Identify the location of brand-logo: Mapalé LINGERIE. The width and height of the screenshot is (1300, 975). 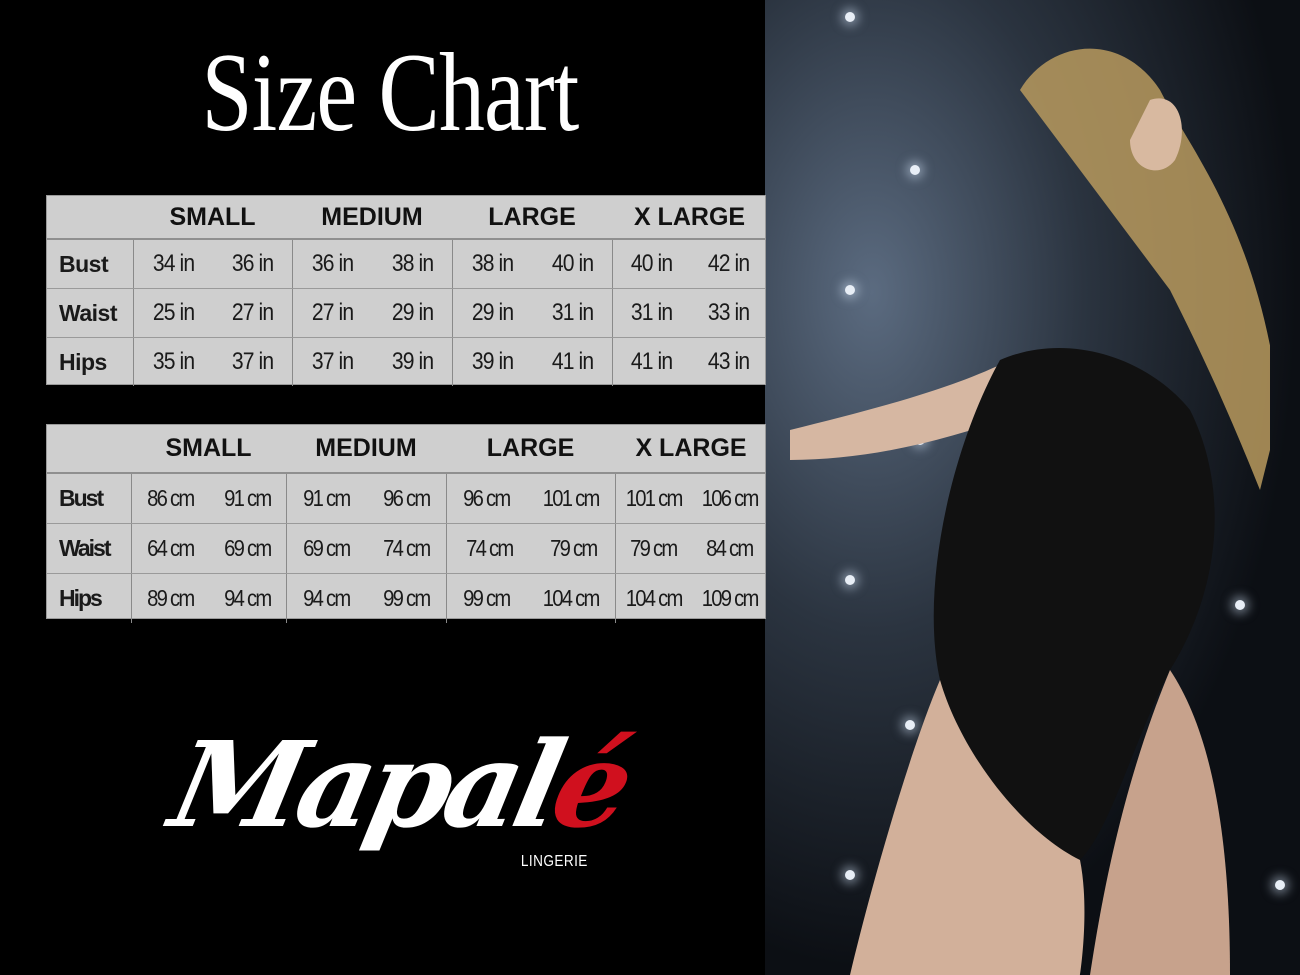
(400, 792).